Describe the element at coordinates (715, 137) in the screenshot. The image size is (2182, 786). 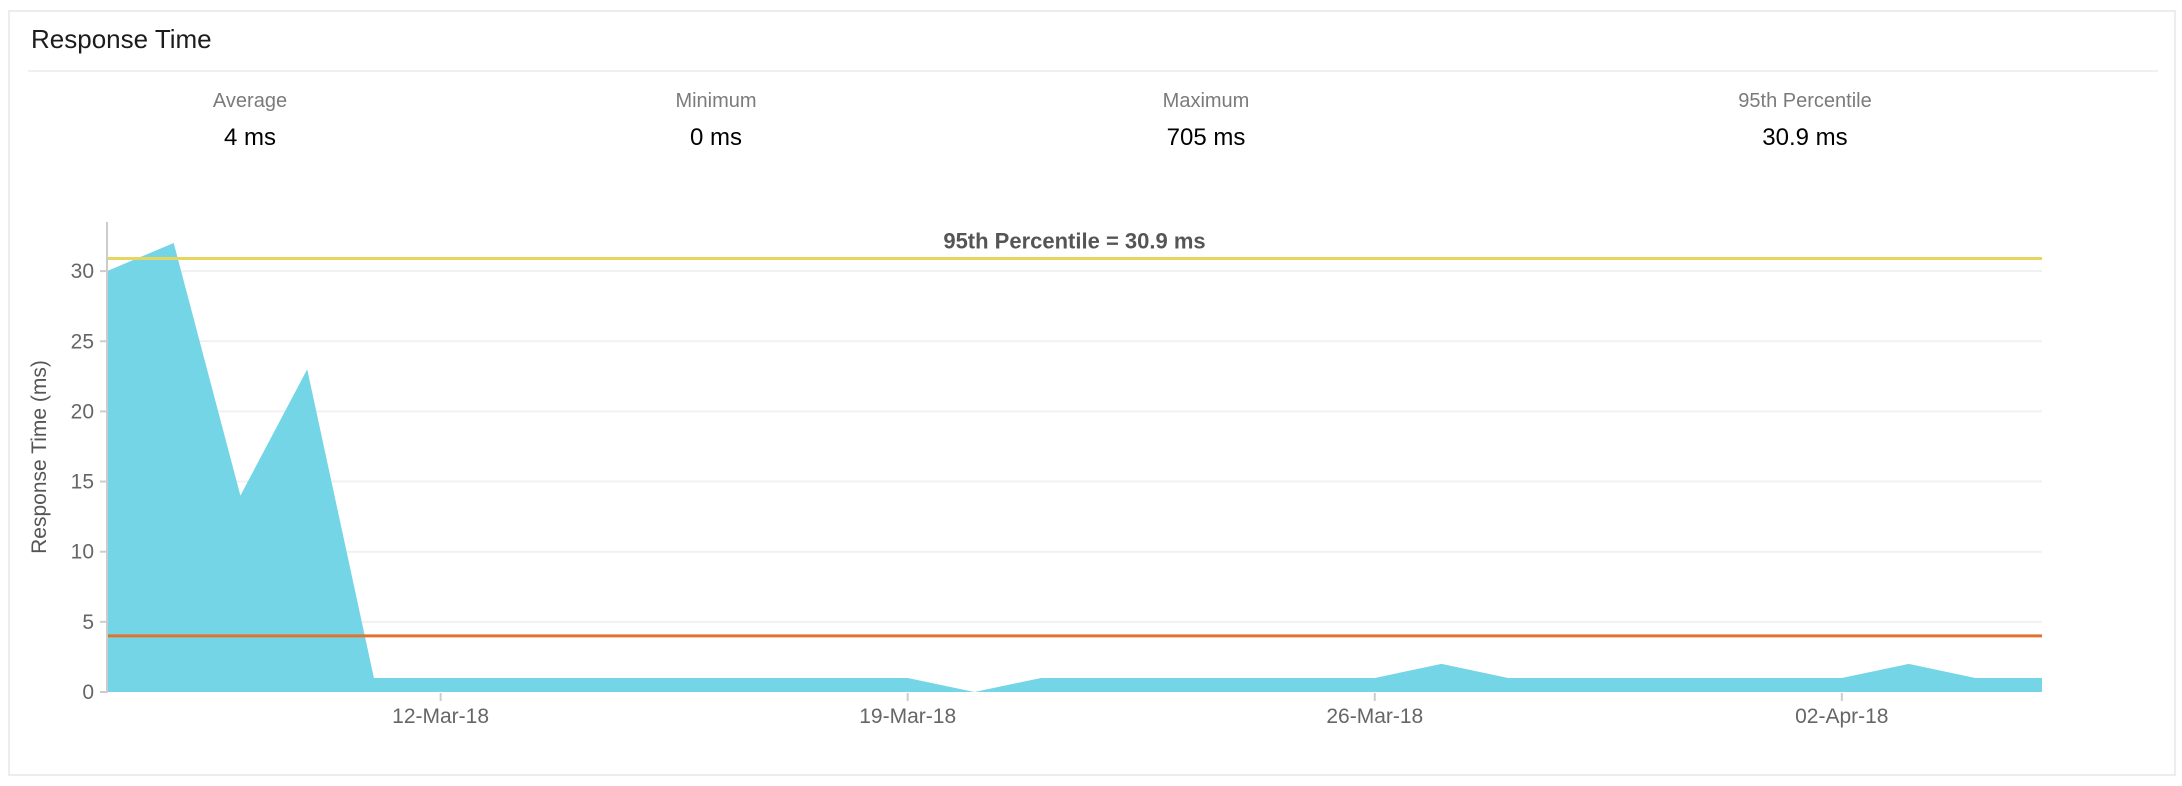
I see `stat-value: 0 ms` at that location.